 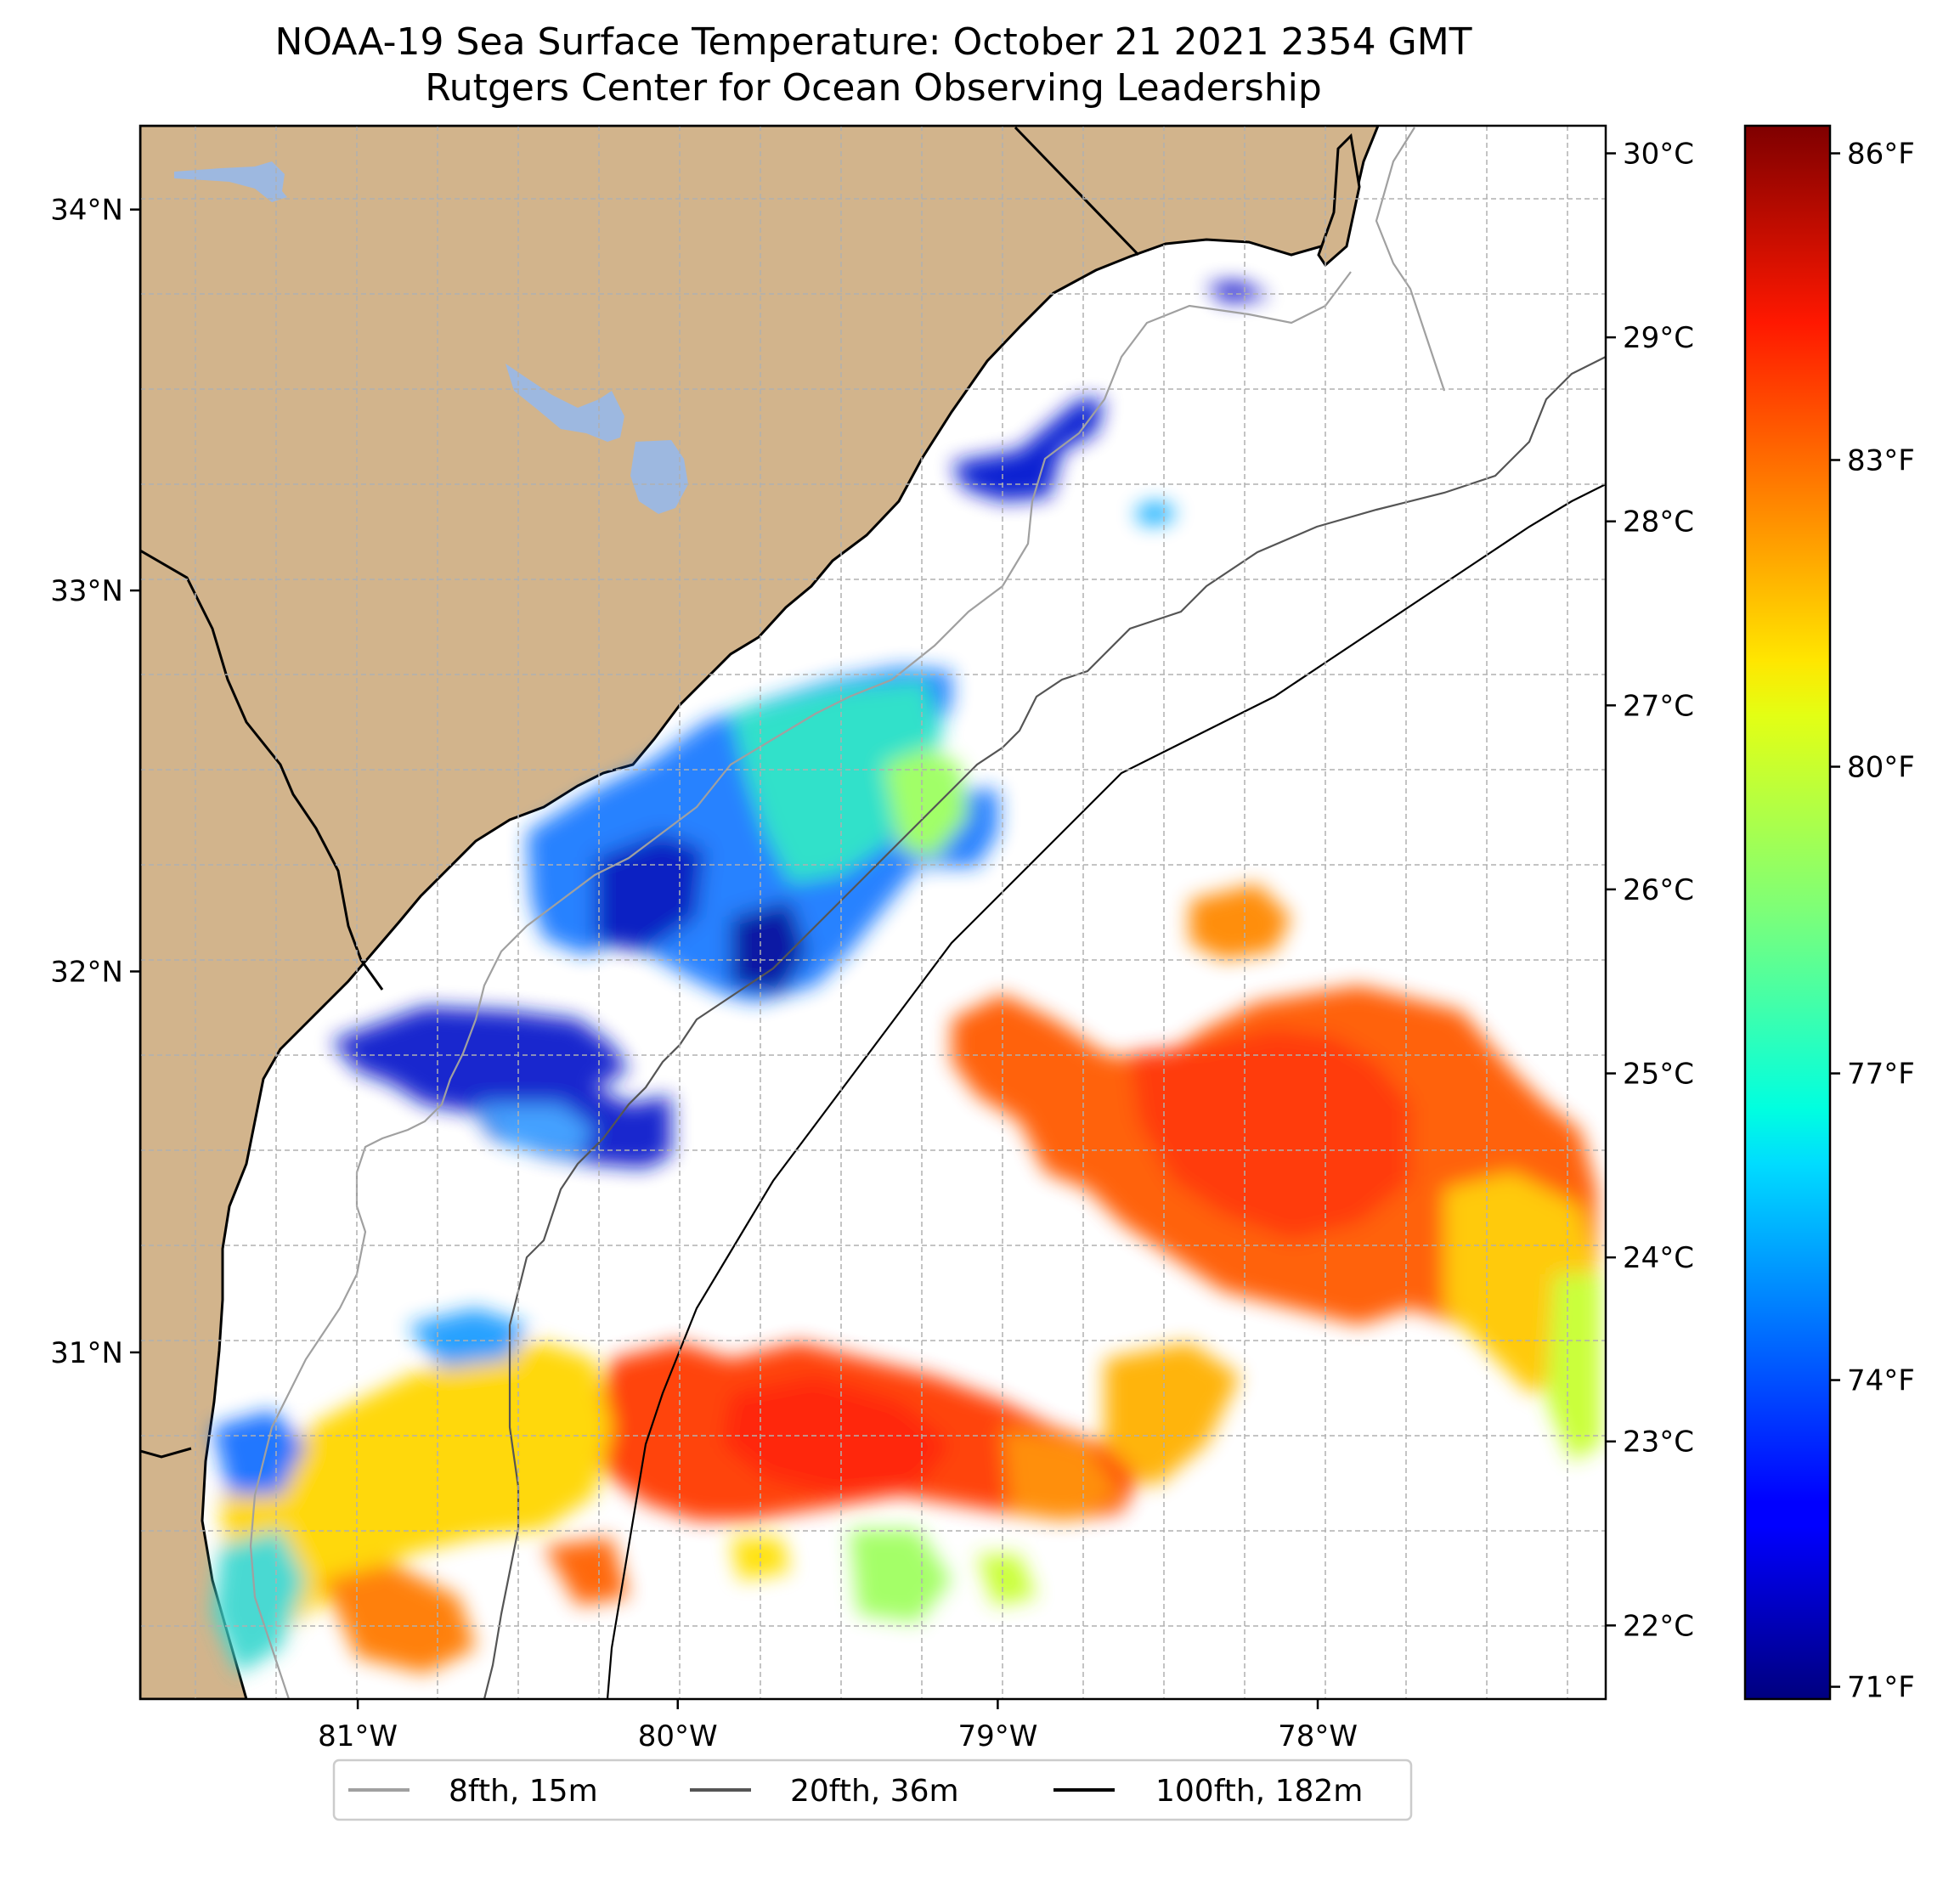 What do you see at coordinates (1659, 154) in the screenshot?
I see `celsius-tick-label: 30°C` at bounding box center [1659, 154].